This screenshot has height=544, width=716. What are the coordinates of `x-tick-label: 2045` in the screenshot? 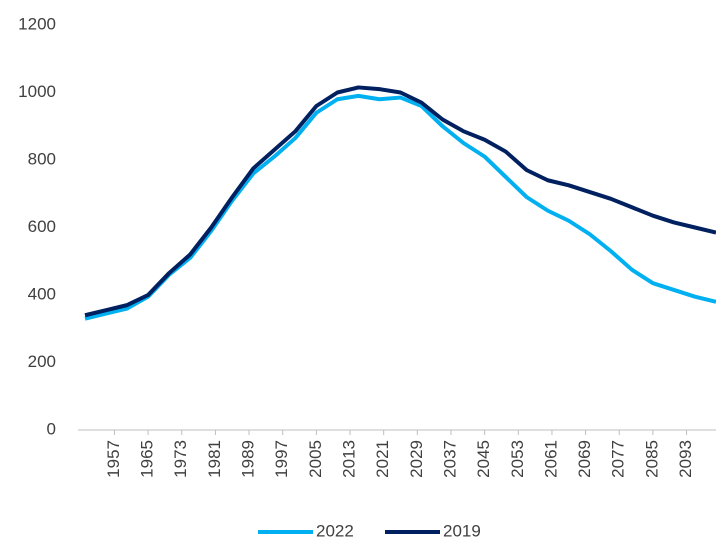 It's located at (483, 459).